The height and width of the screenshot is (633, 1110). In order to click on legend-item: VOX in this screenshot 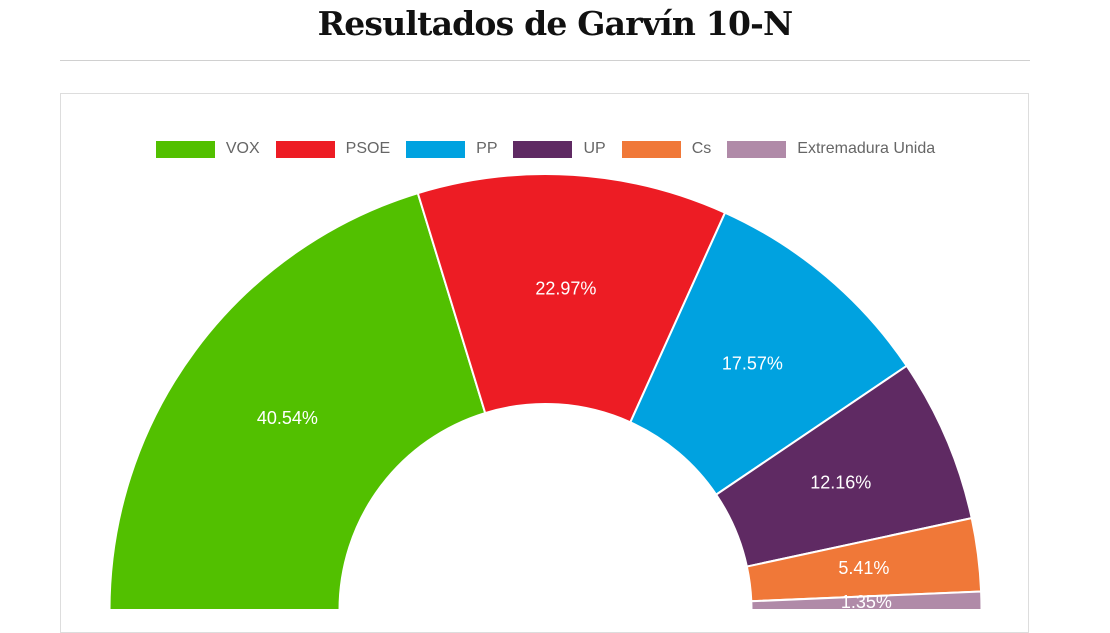, I will do `click(207, 149)`.